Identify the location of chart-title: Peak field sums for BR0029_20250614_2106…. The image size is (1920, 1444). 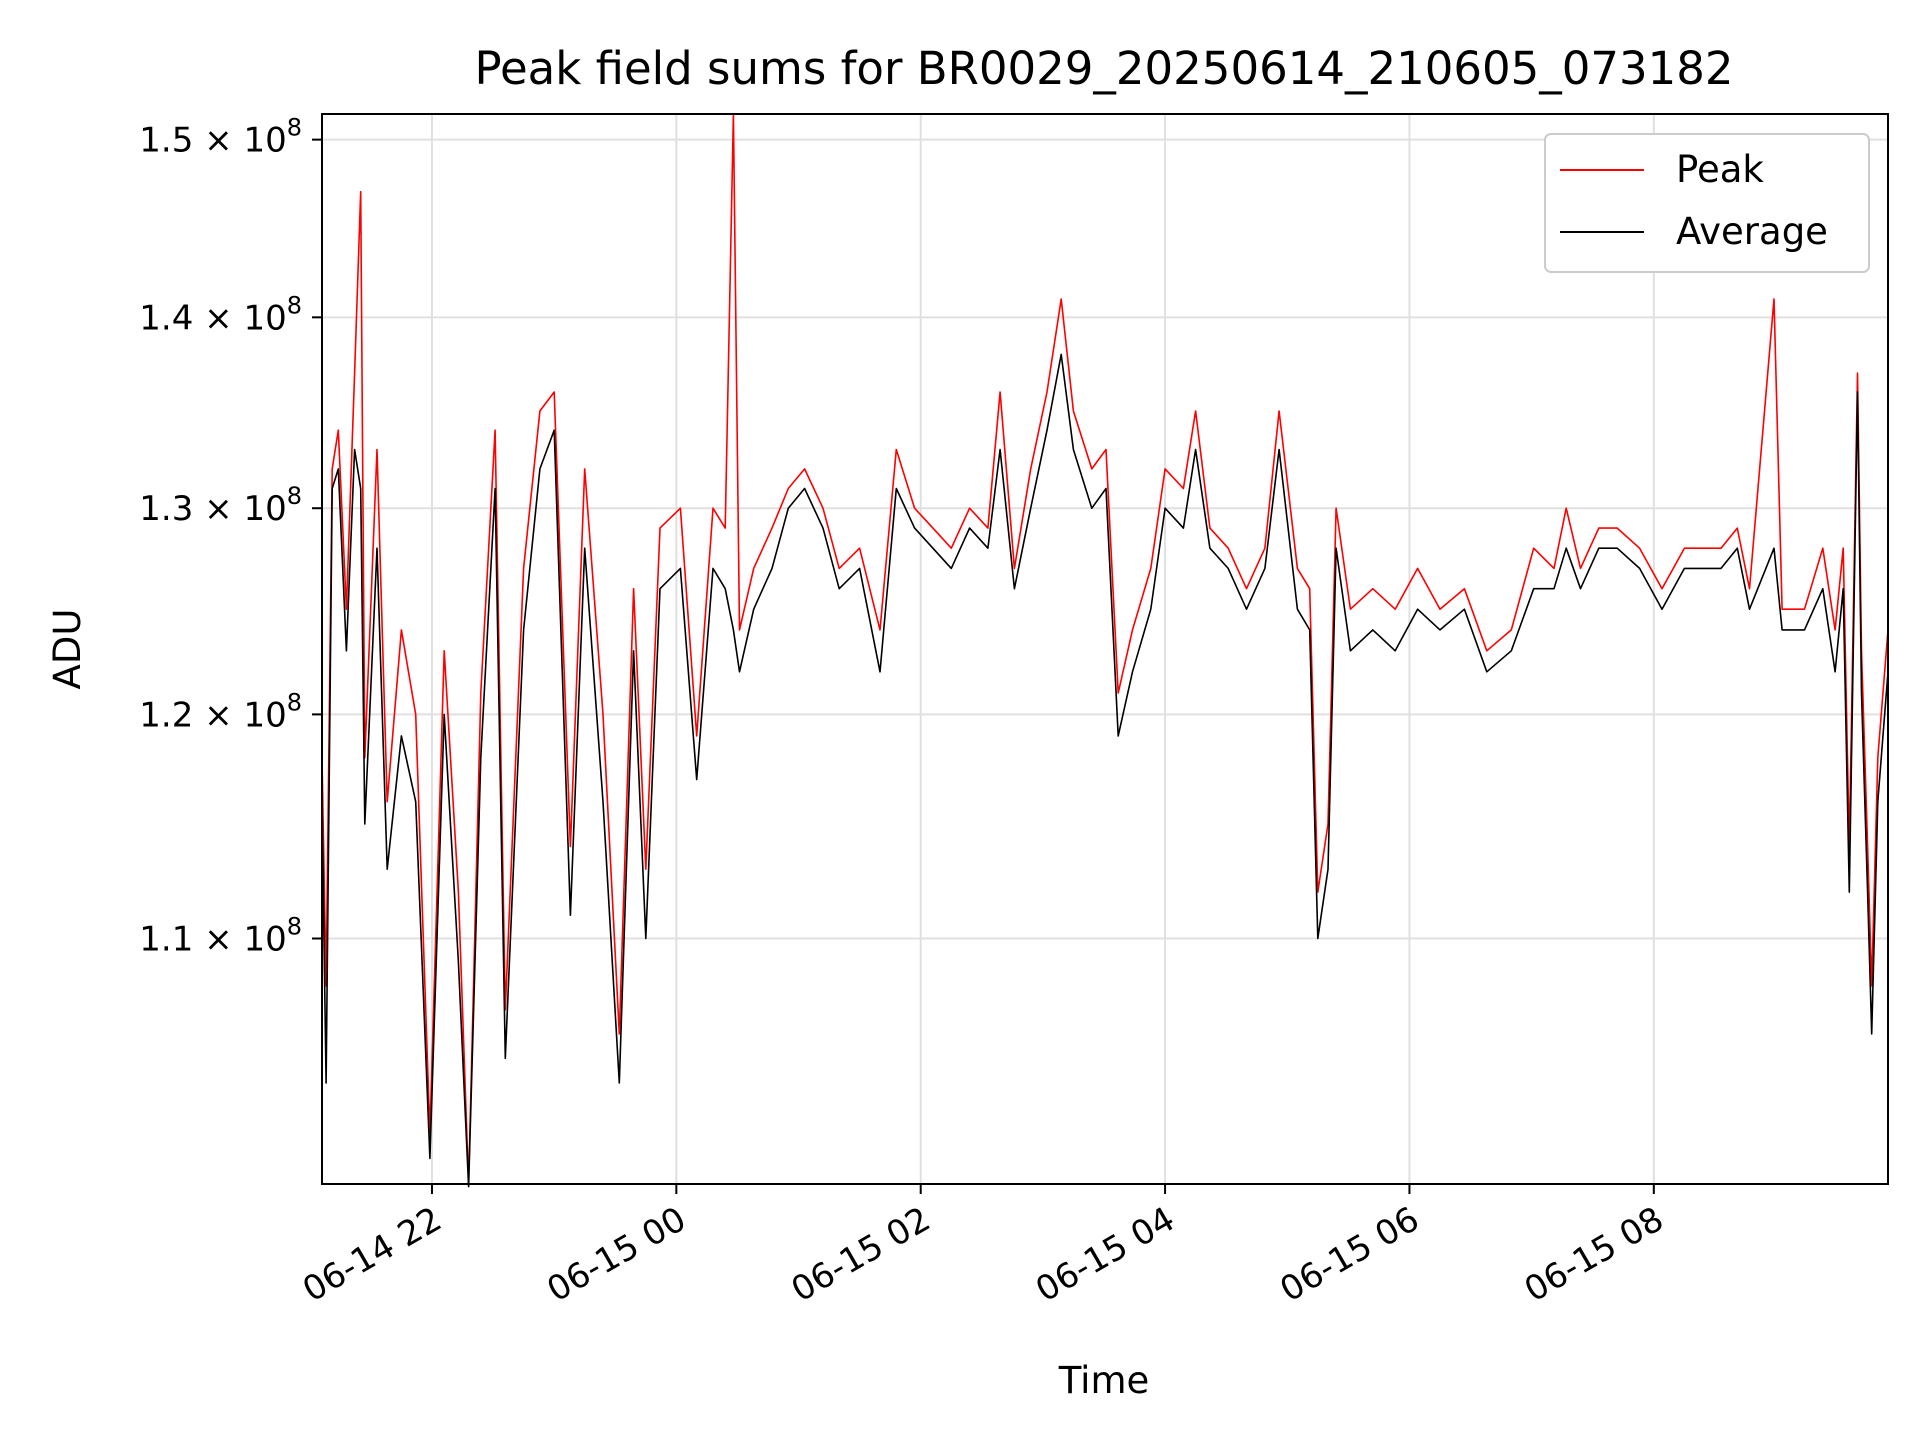
(1103, 68).